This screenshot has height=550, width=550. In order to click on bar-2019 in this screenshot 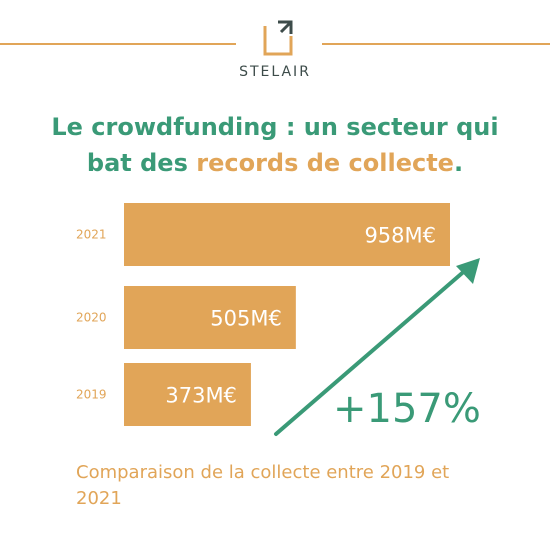, I will do `click(187, 394)`.